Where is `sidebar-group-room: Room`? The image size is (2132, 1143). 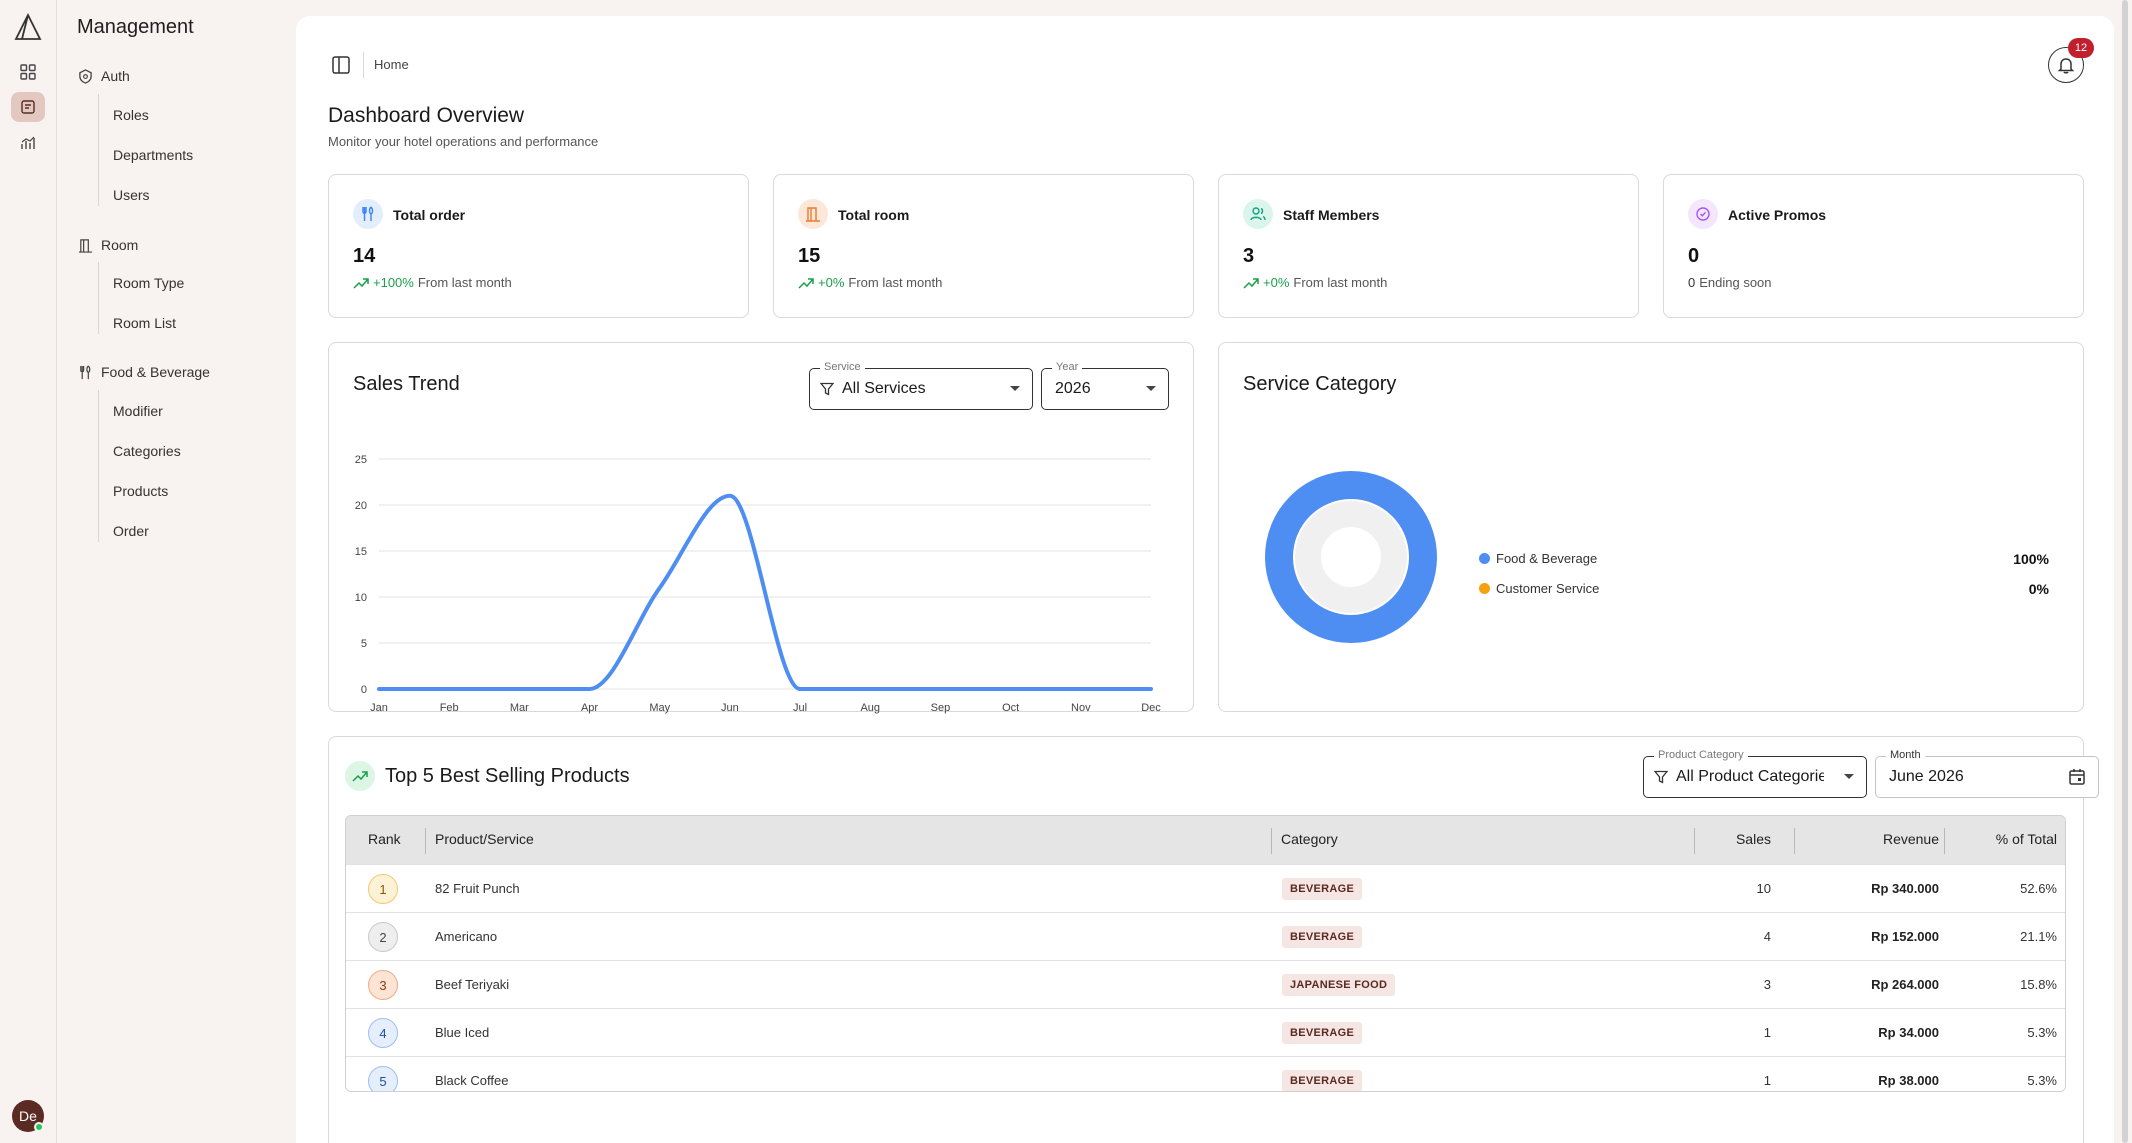
sidebar-group-room: Room is located at coordinates (108, 245).